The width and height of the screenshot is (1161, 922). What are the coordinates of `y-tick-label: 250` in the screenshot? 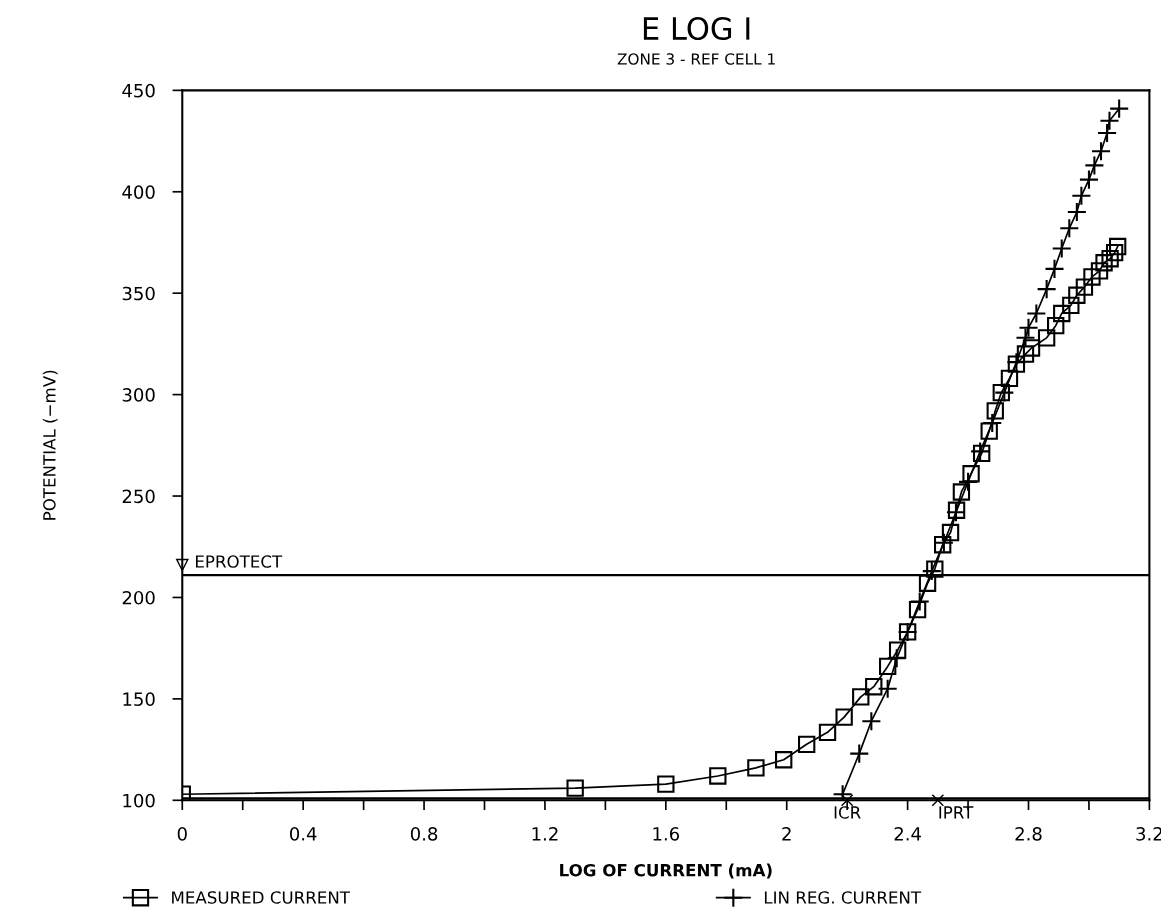 It's located at (138, 496).